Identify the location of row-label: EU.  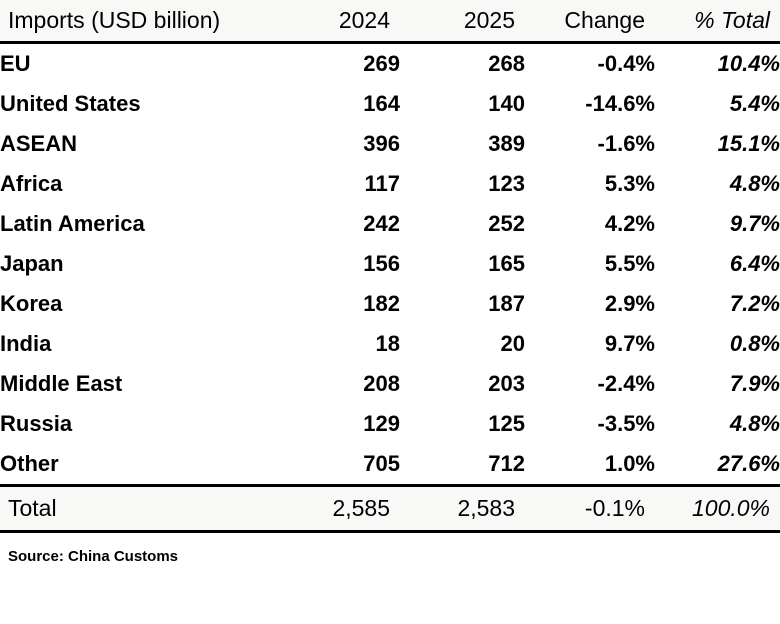
(150, 63).